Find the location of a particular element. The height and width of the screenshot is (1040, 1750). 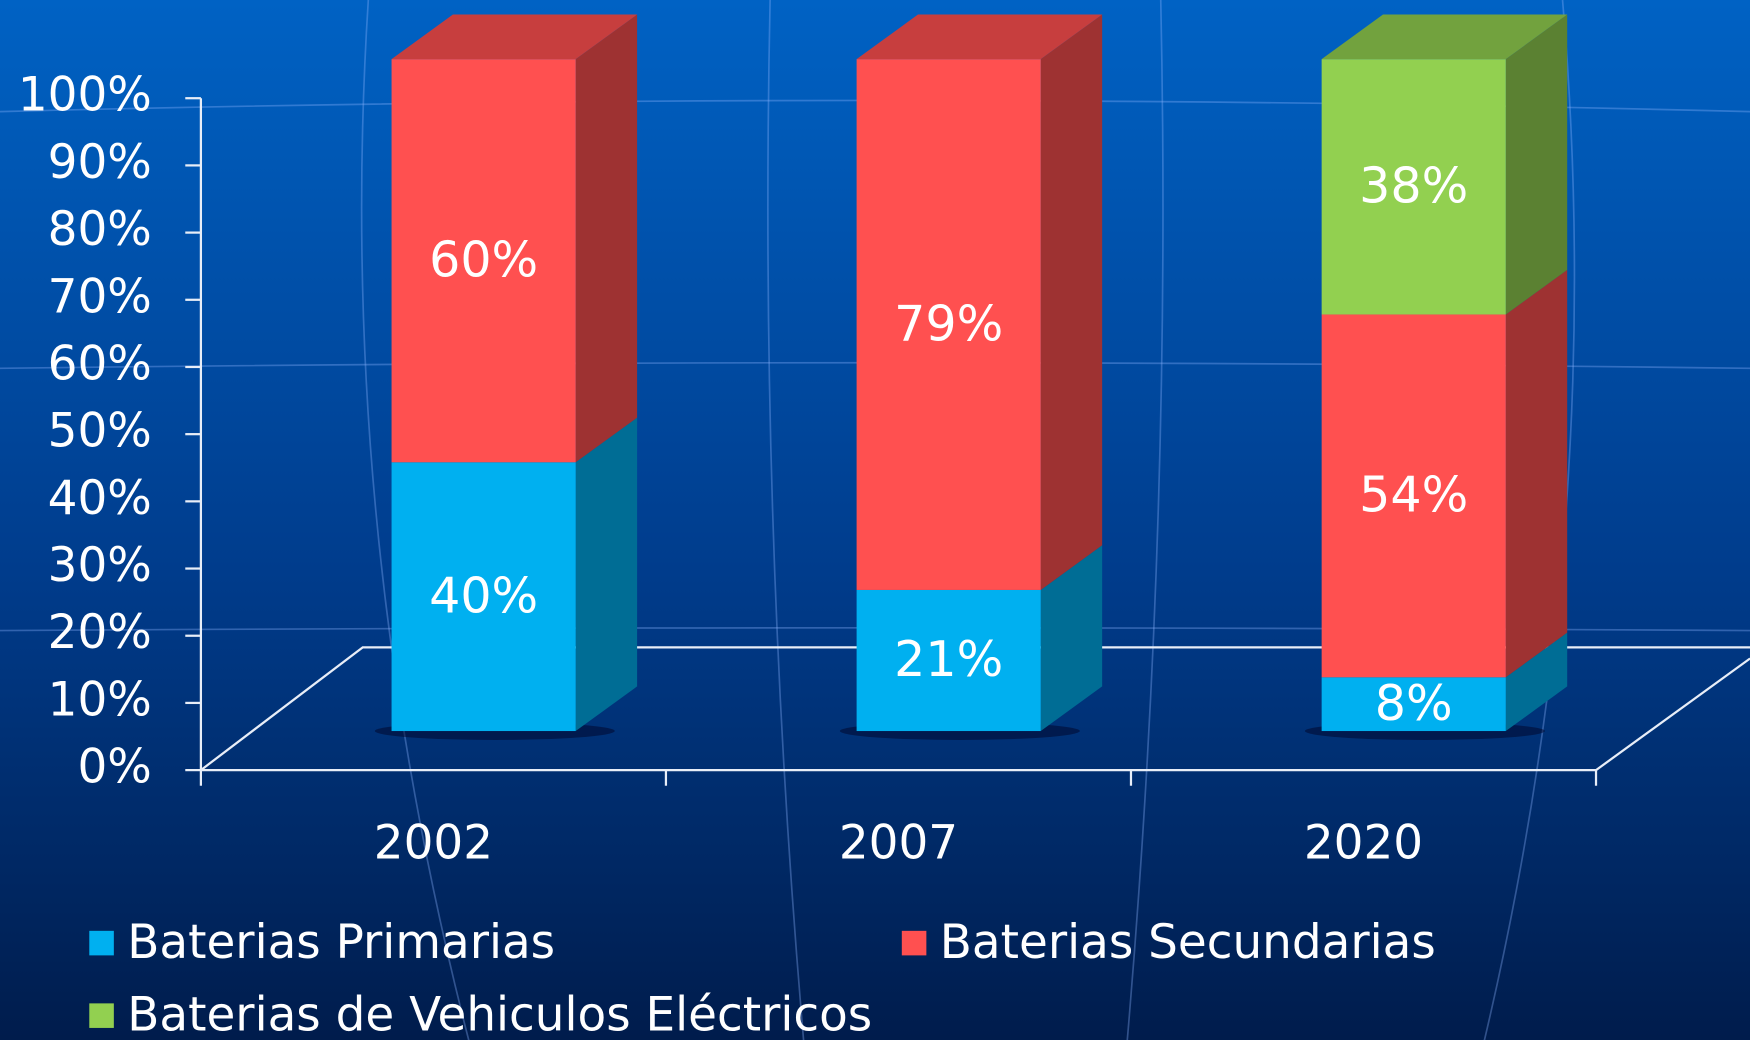

data-label: 40% is located at coordinates (483, 595).